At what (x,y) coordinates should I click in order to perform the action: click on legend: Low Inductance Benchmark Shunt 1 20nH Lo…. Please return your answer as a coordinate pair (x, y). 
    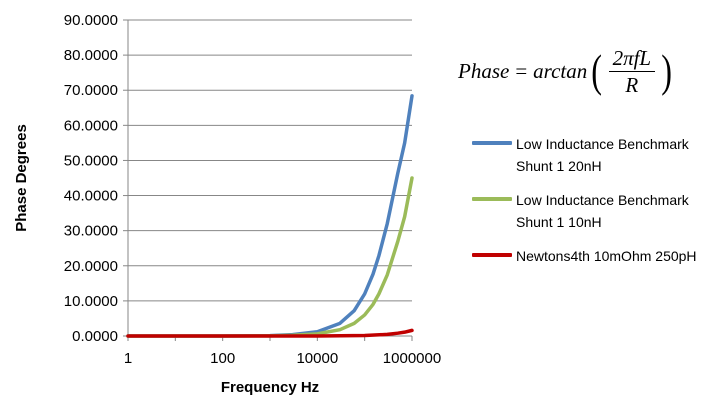
    Looking at the image, I should click on (592, 206).